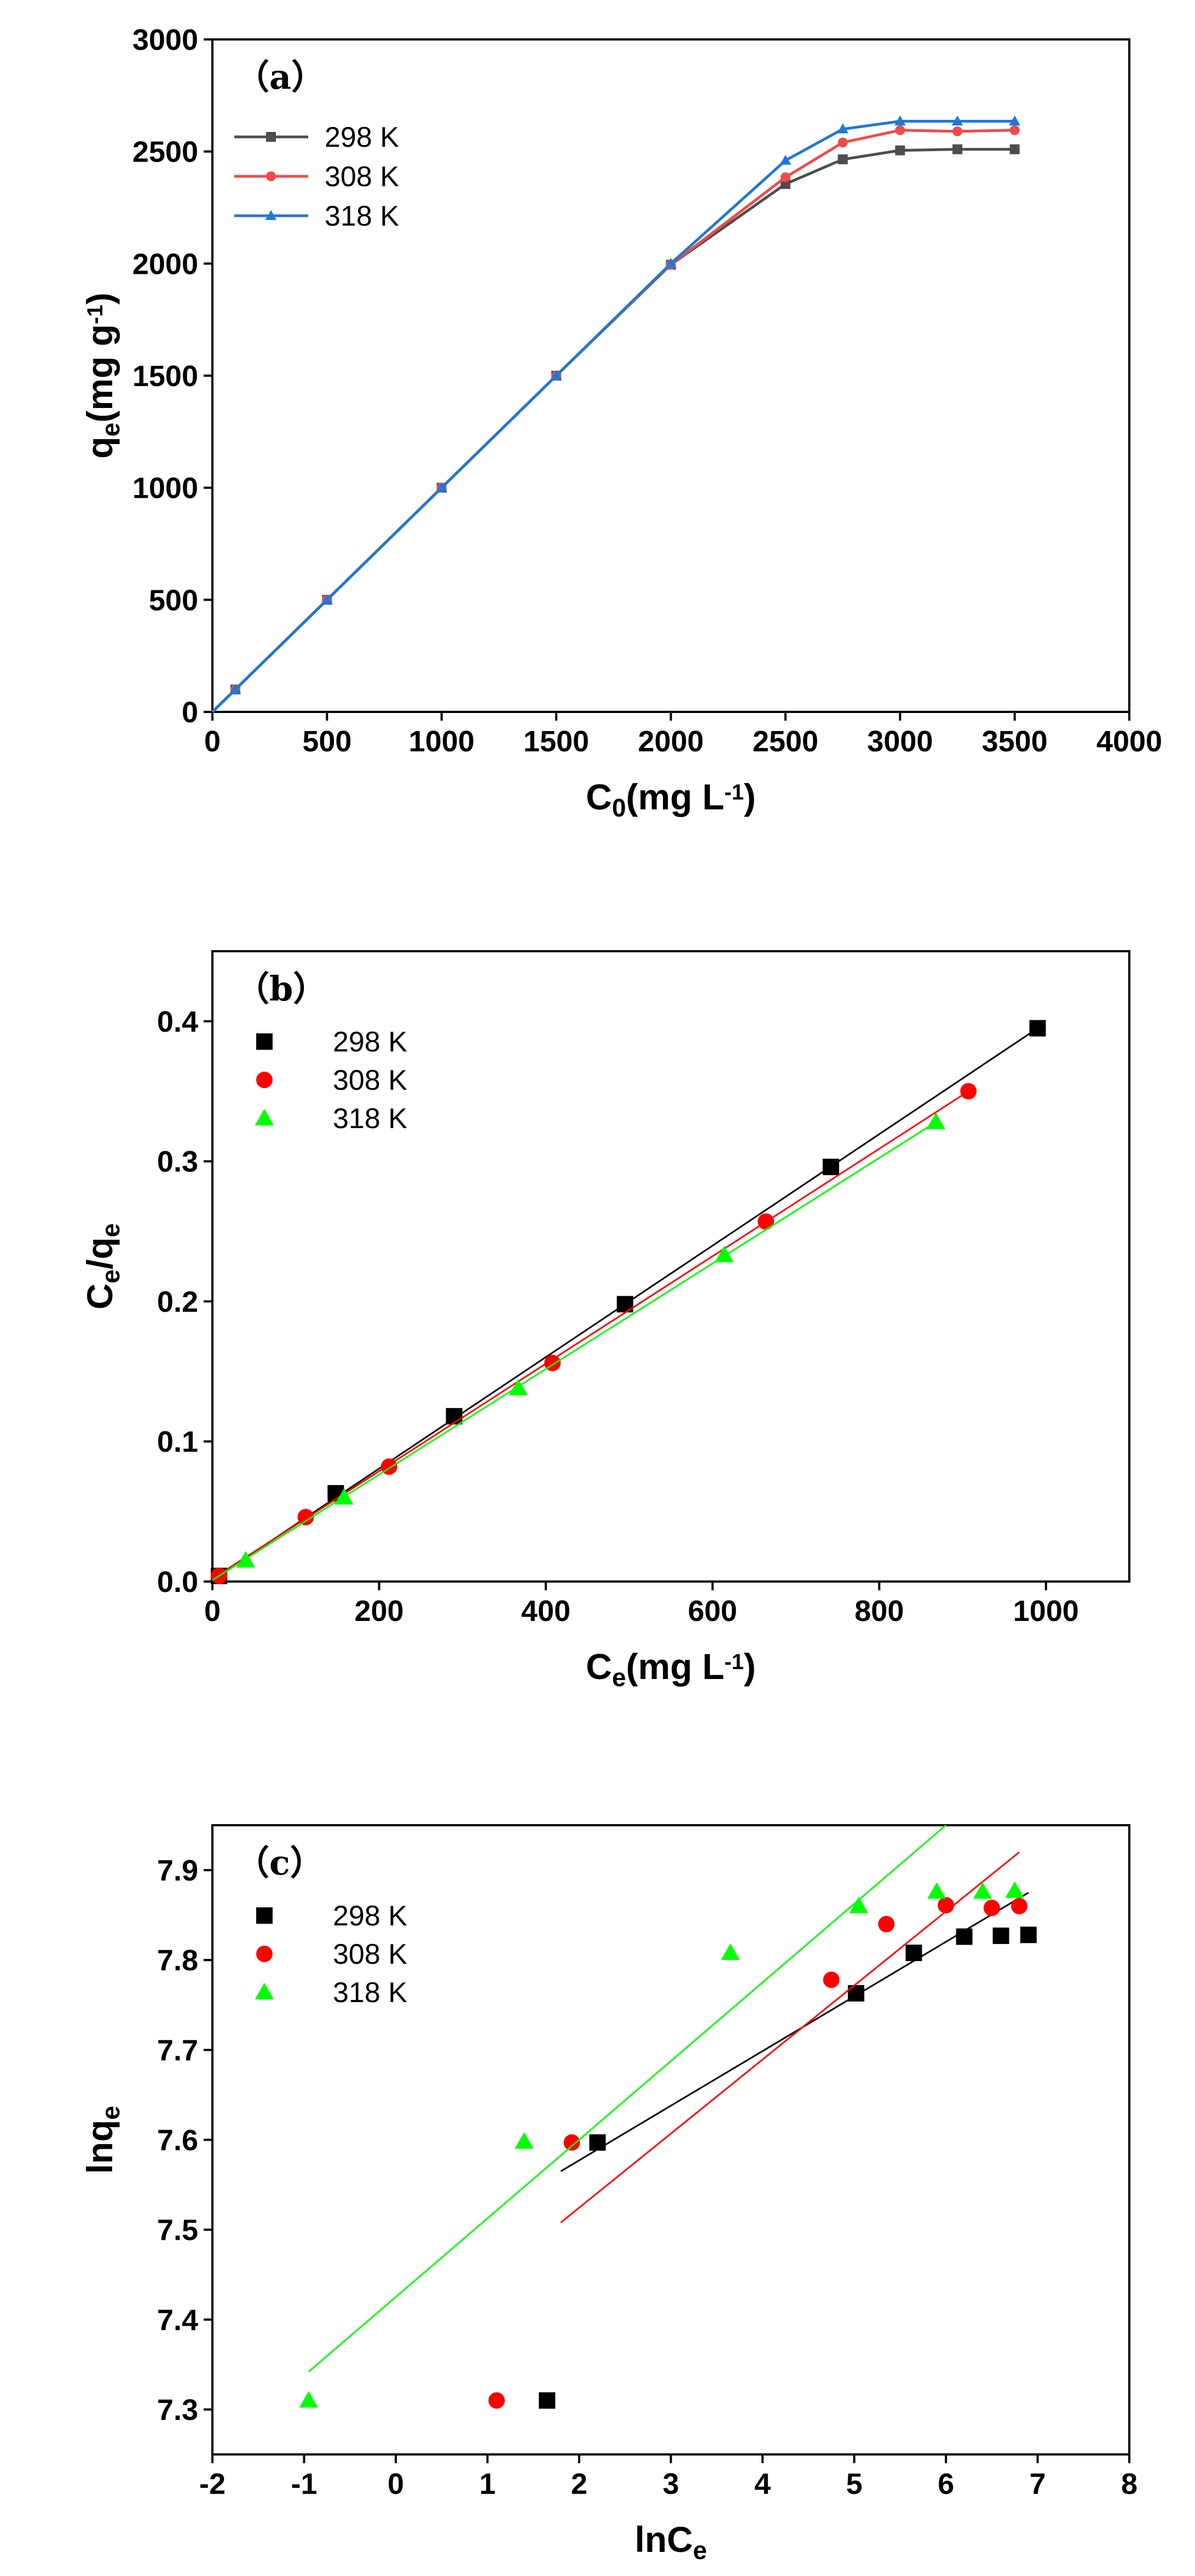 The image size is (1195, 2576). What do you see at coordinates (177, 2050) in the screenshot?
I see `y-tick-label: 7.7` at bounding box center [177, 2050].